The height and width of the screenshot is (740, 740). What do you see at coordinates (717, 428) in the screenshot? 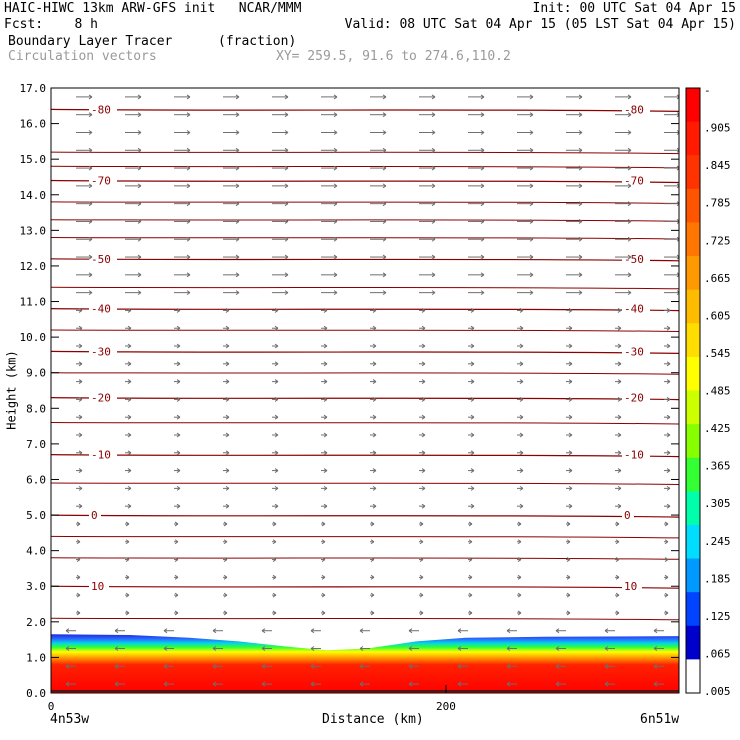
I see `colorbar-label: .425` at bounding box center [717, 428].